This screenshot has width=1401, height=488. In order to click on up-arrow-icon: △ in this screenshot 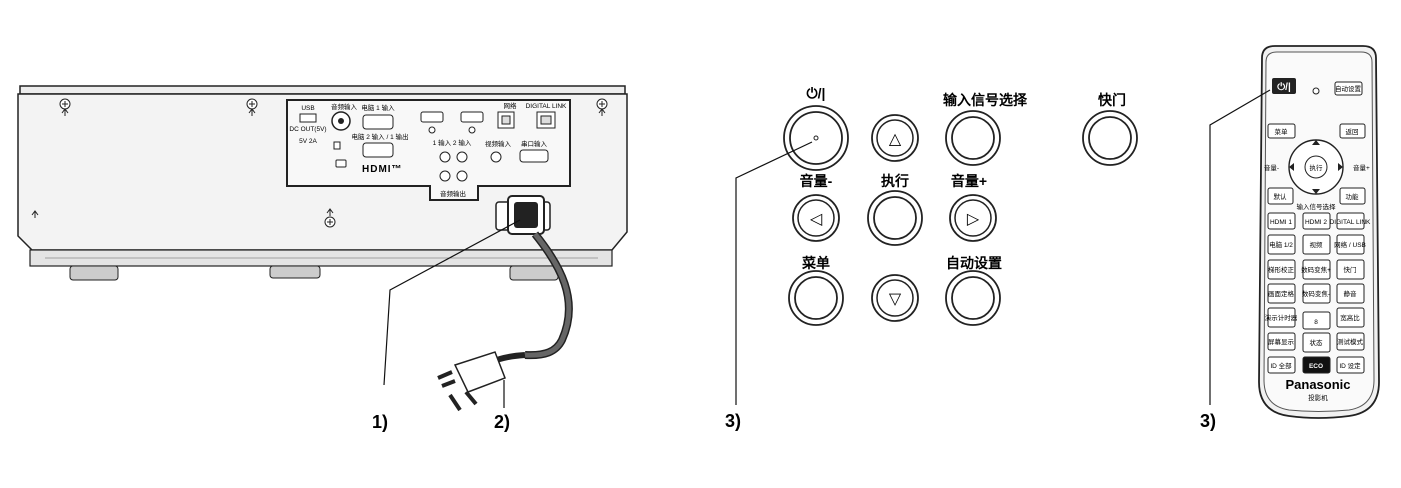, I will do `click(895, 139)`.